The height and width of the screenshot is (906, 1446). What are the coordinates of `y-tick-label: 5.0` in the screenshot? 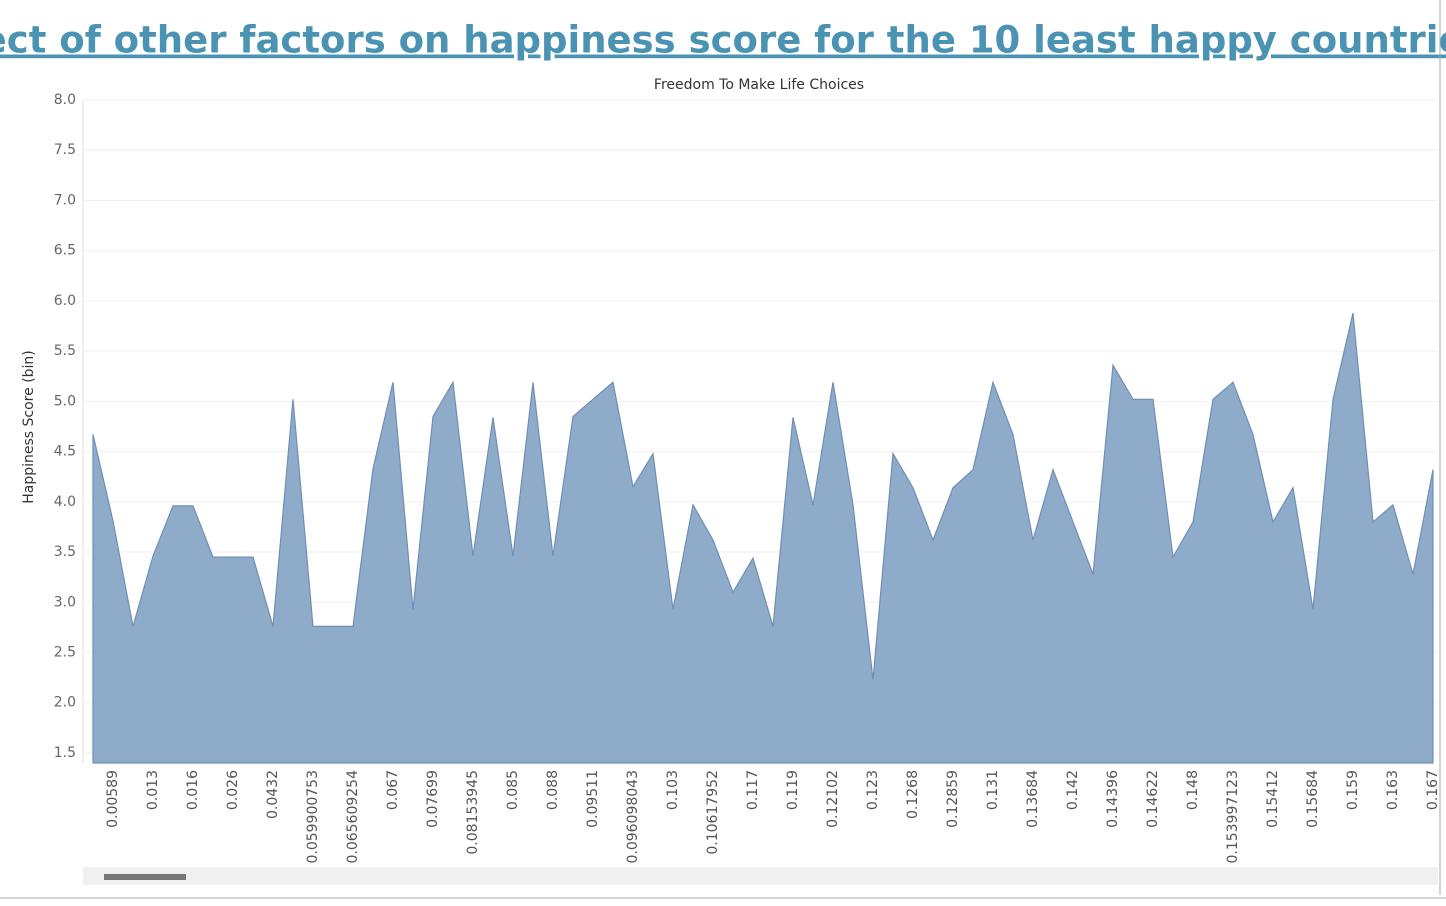 It's located at (65, 401).